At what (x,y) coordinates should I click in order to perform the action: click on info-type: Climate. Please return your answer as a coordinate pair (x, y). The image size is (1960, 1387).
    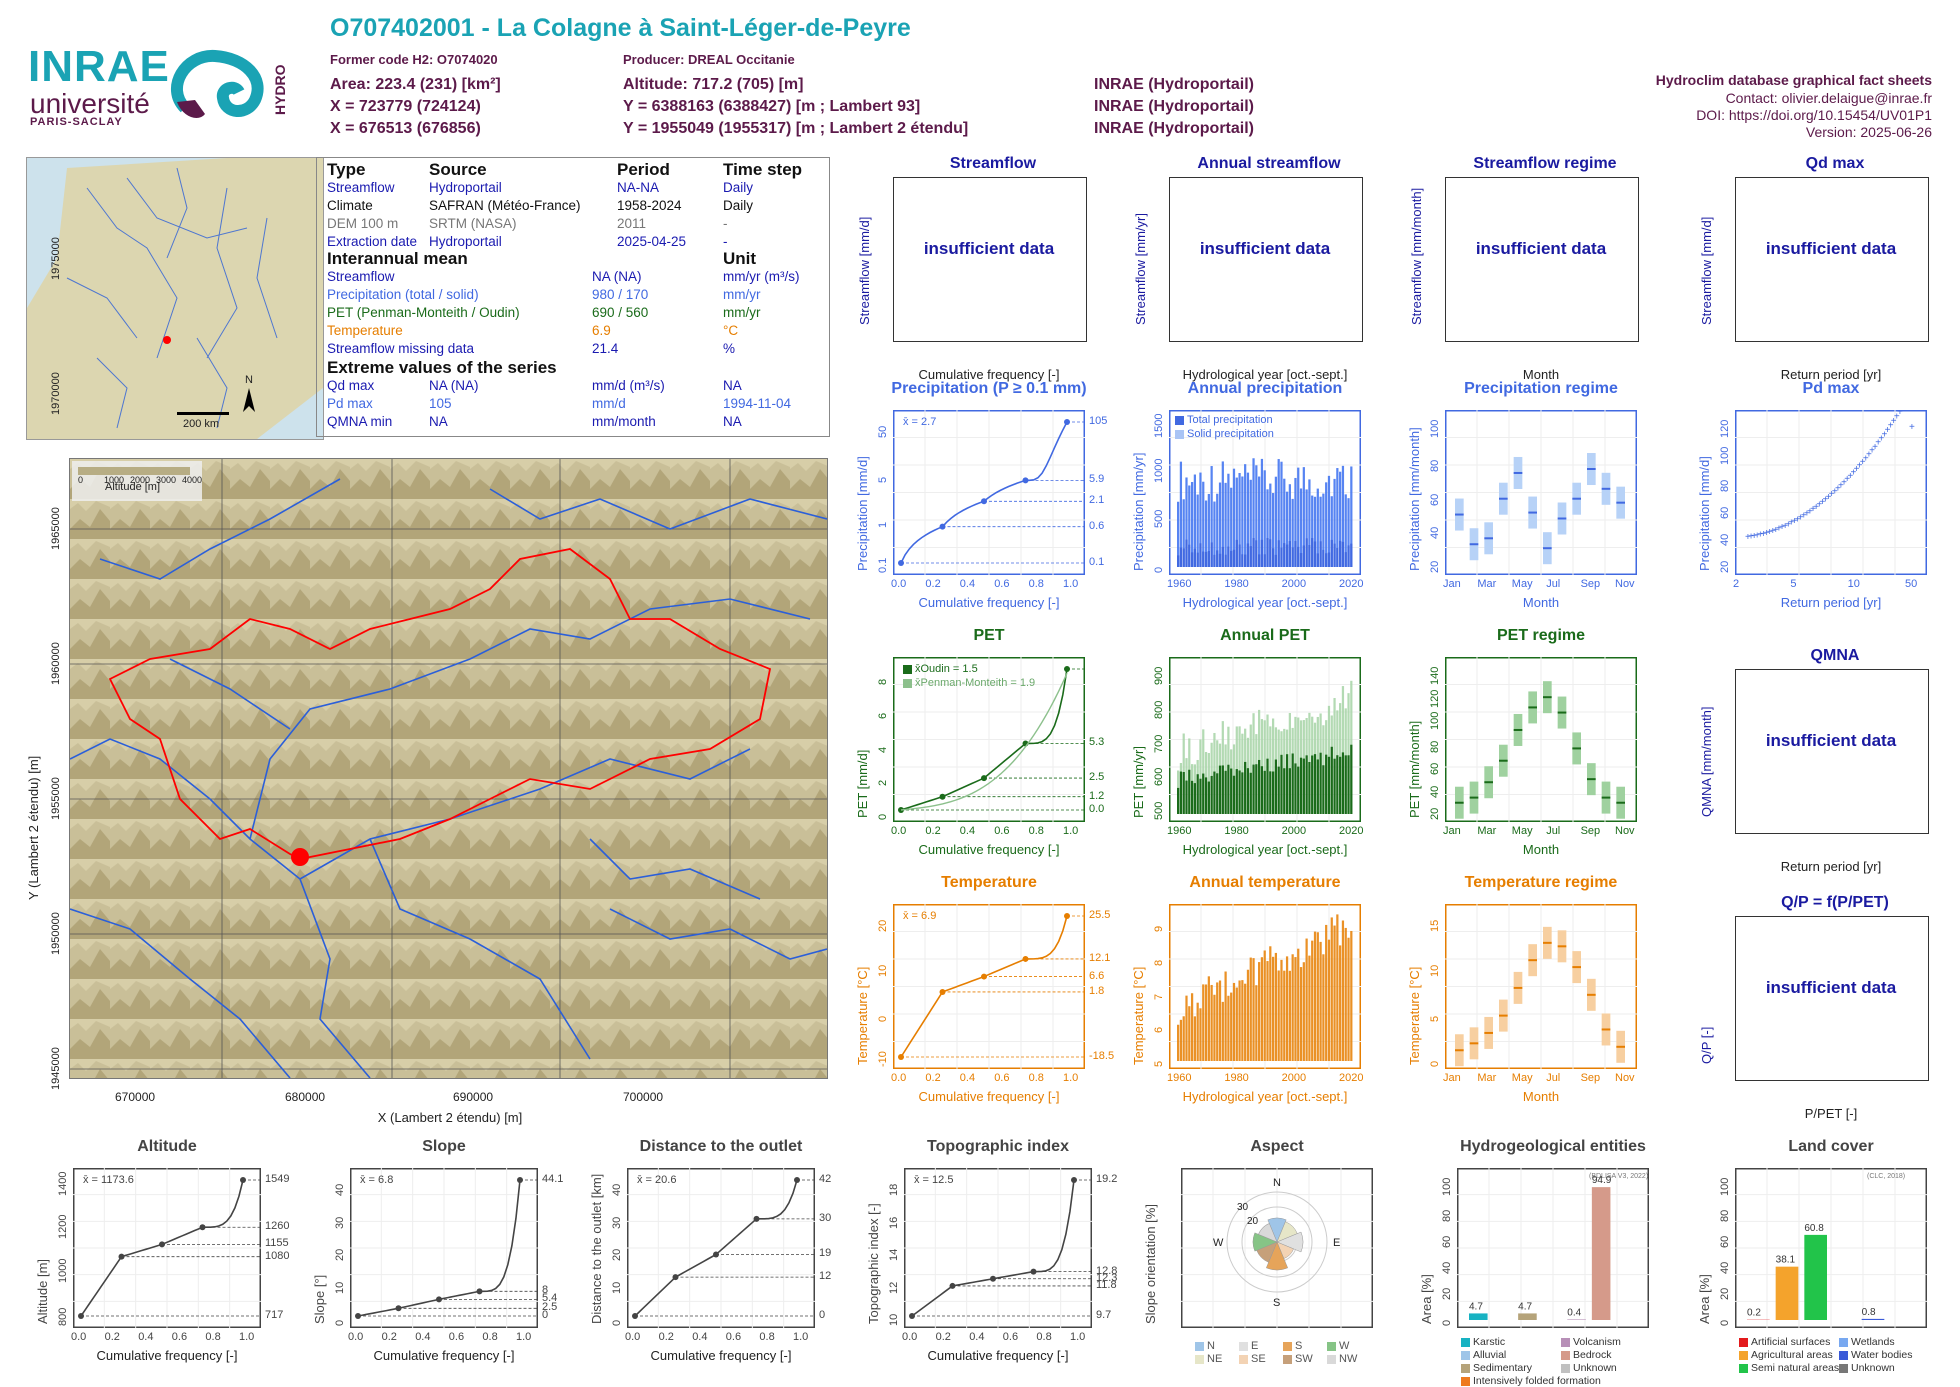
    Looking at the image, I should click on (350, 205).